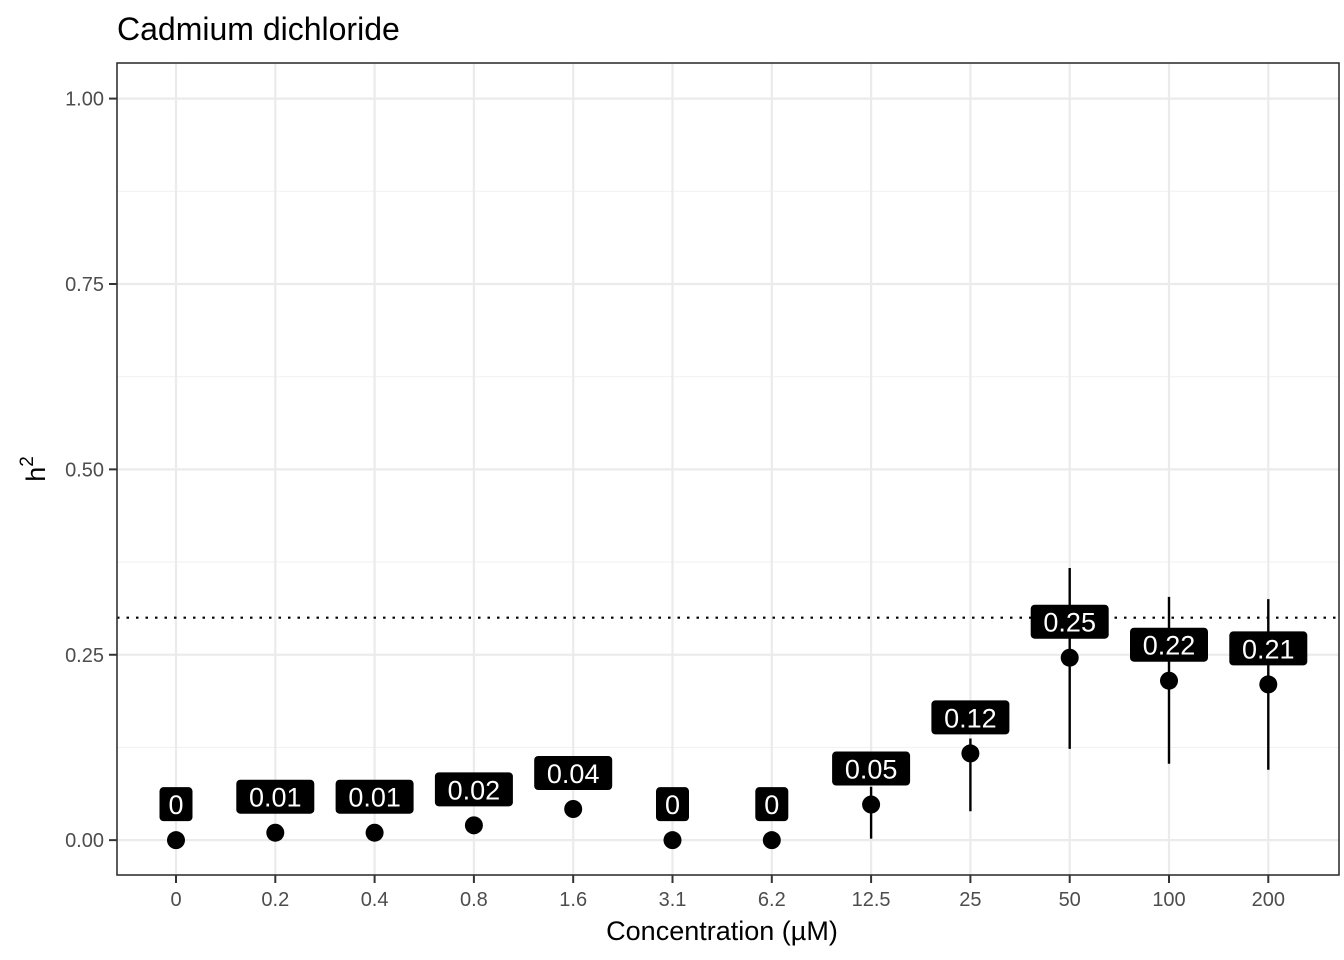 The width and height of the screenshot is (1344, 960). What do you see at coordinates (871, 900) in the screenshot?
I see `x-tick-label: 12.5` at bounding box center [871, 900].